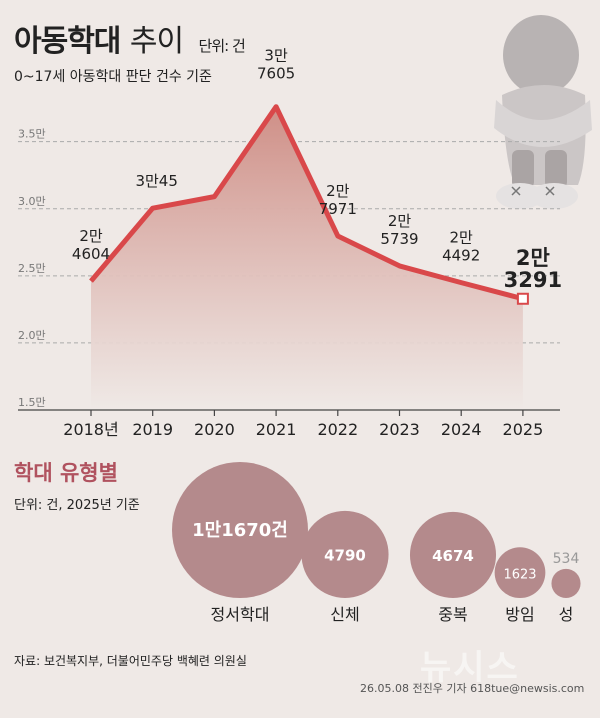 This screenshot has width=600, height=718. Describe the element at coordinates (399, 239) in the screenshot. I see `data-label: 5739` at that location.